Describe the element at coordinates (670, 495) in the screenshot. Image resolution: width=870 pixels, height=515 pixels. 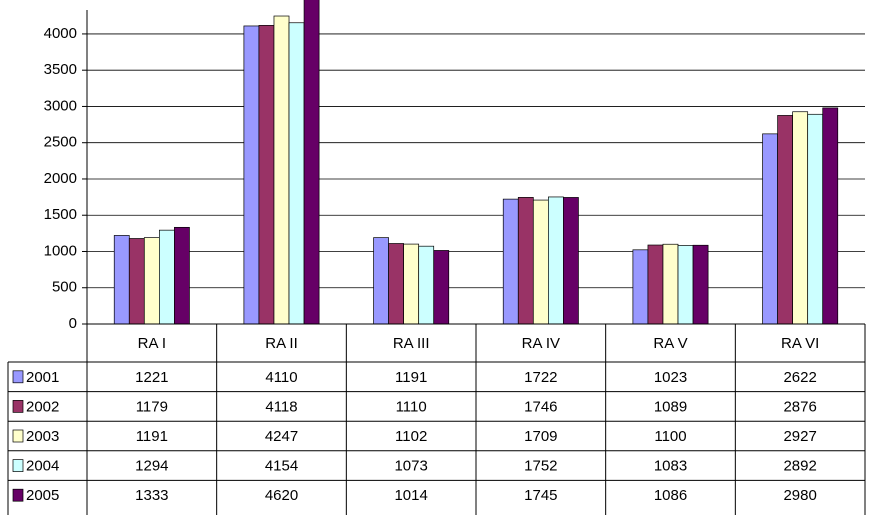
I see `table-value: 1086` at that location.